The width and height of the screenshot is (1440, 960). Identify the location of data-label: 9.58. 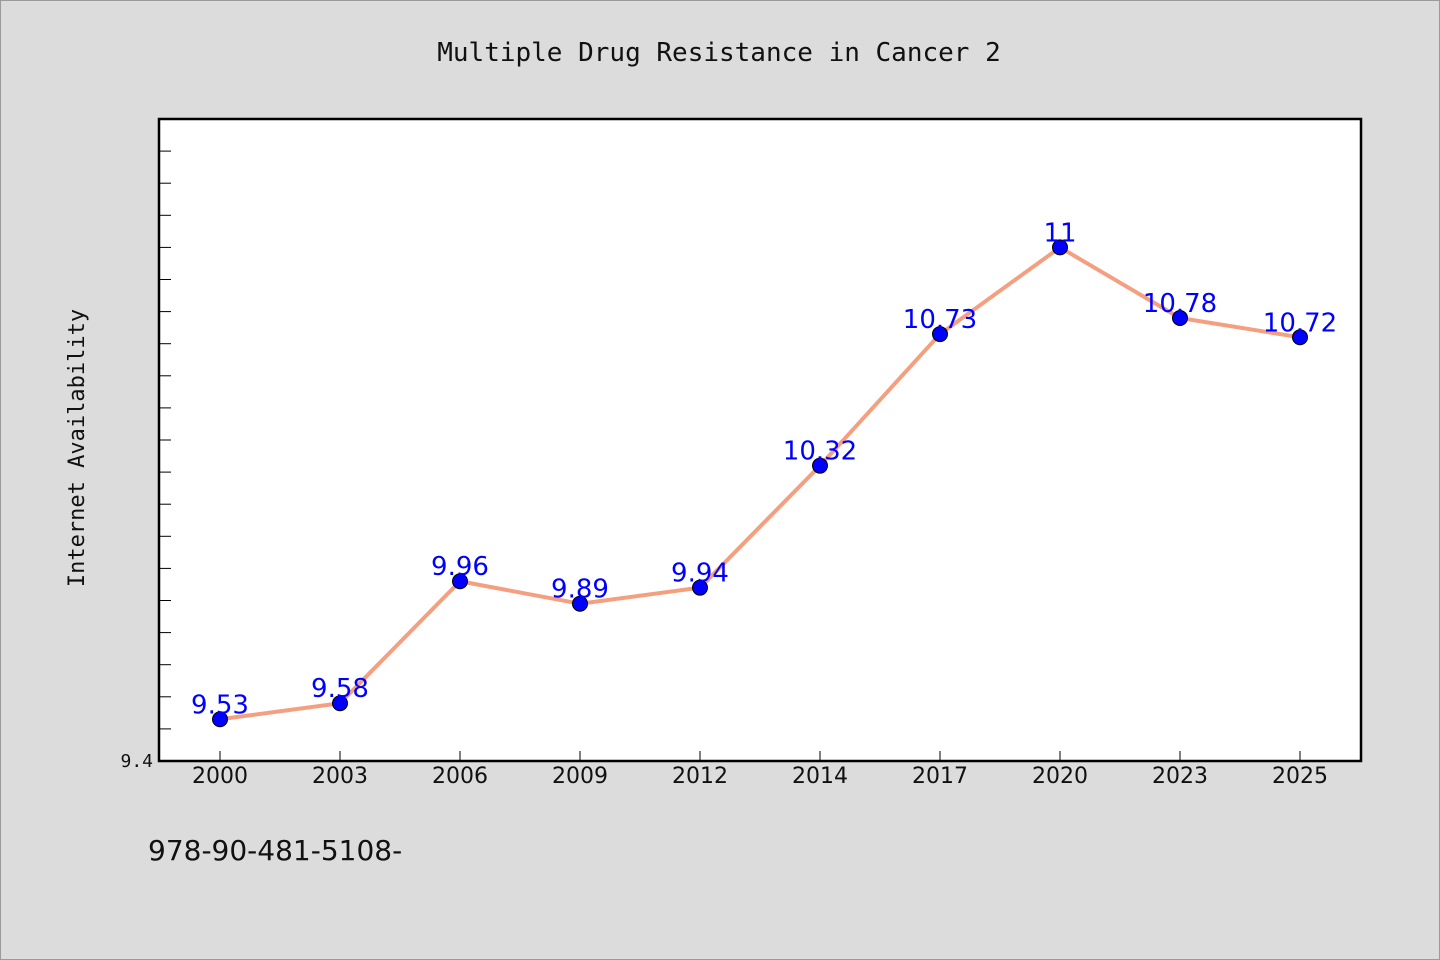
(340, 689).